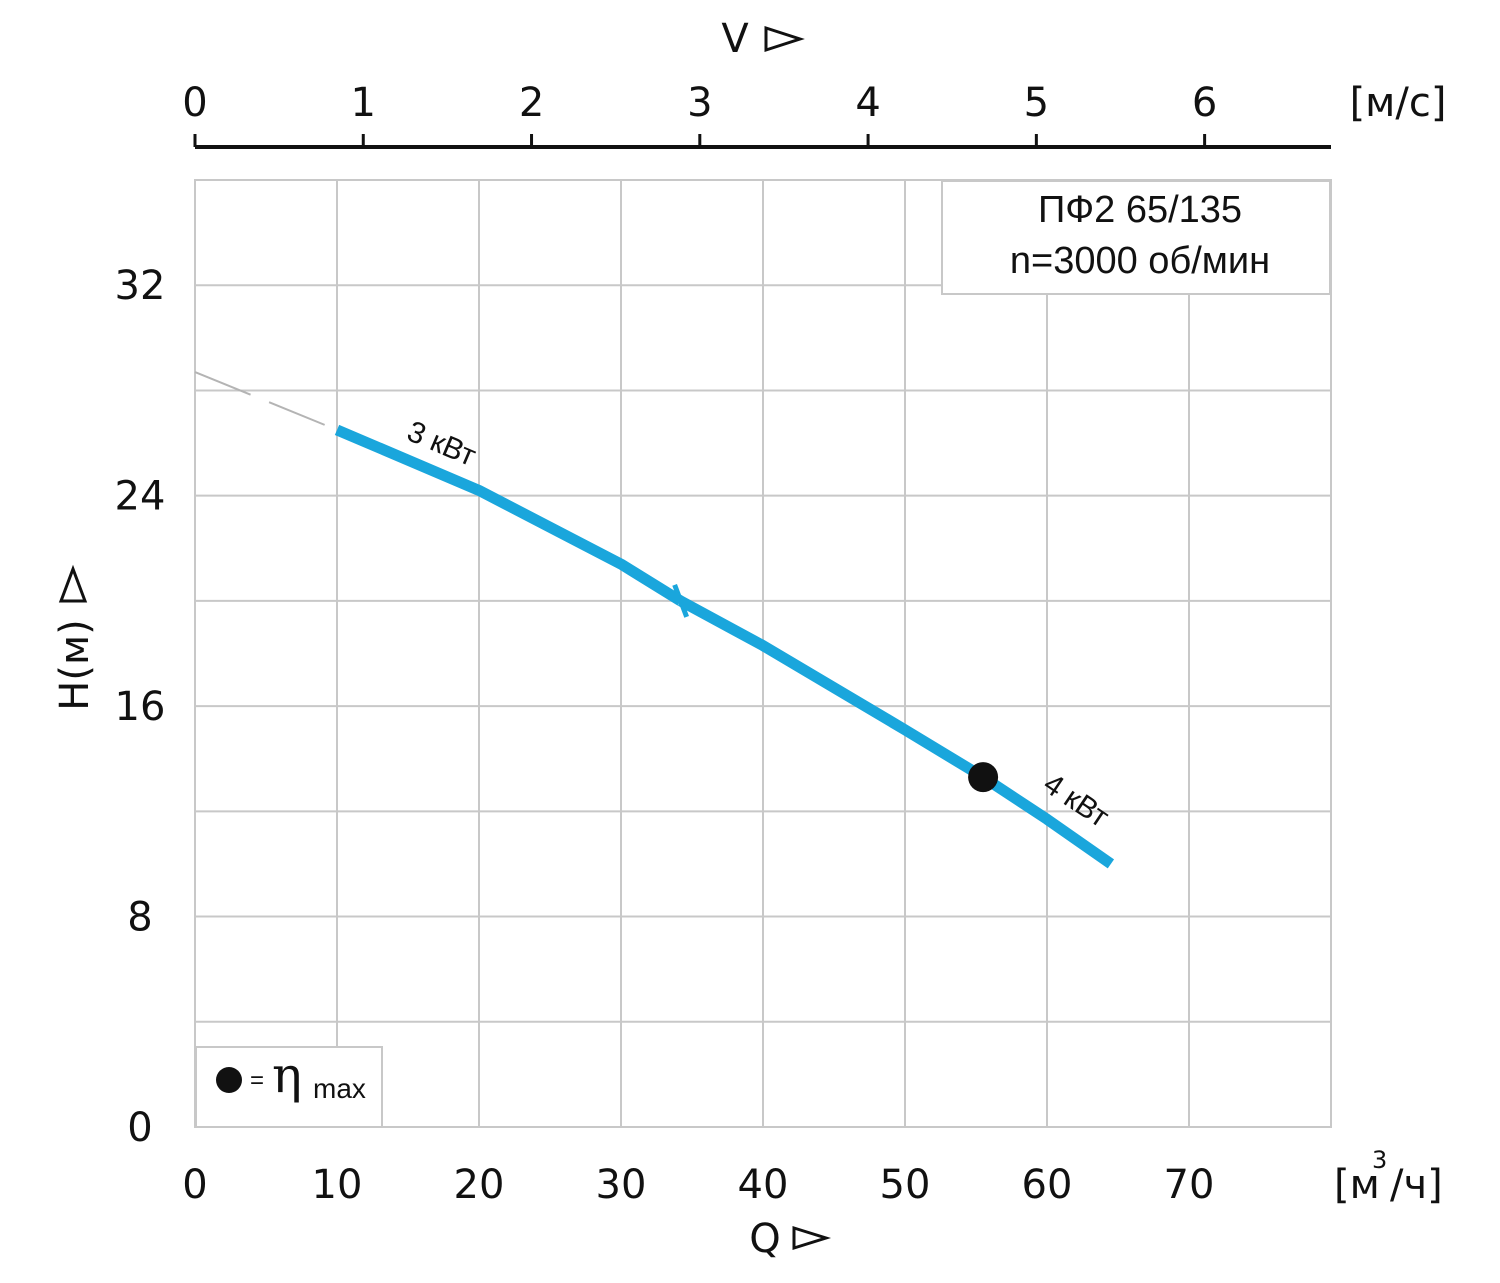 This screenshot has width=1500, height=1283. I want to click on eta-legend-equals: =, so click(257, 1080).